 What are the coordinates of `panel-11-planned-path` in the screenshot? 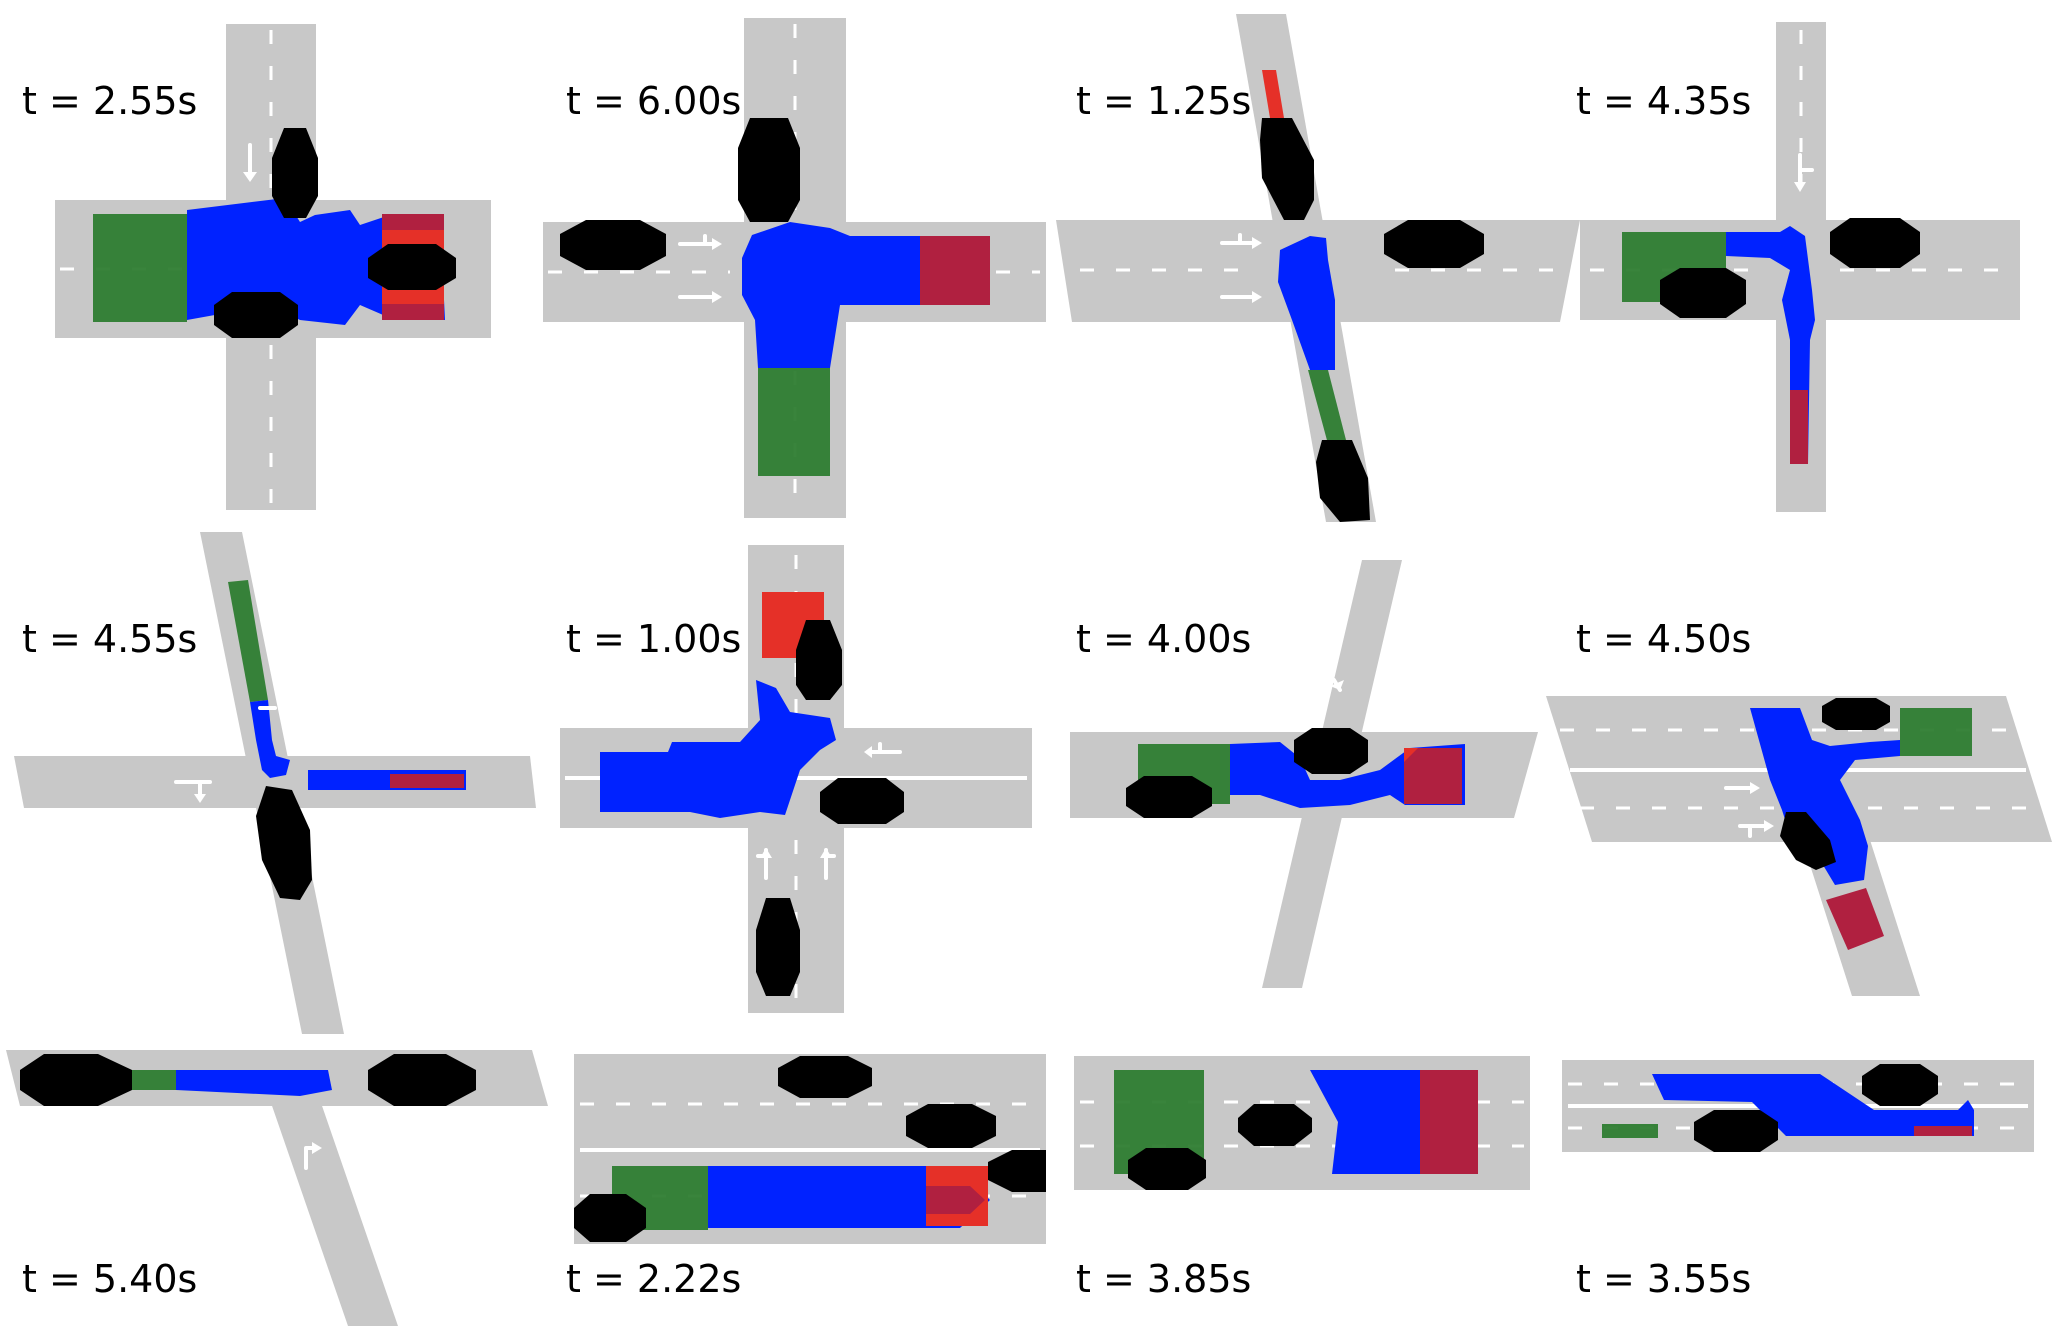 It's located at (1365, 1122).